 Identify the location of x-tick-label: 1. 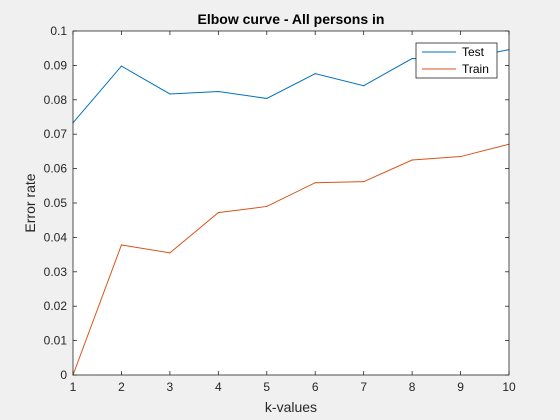
(73, 387).